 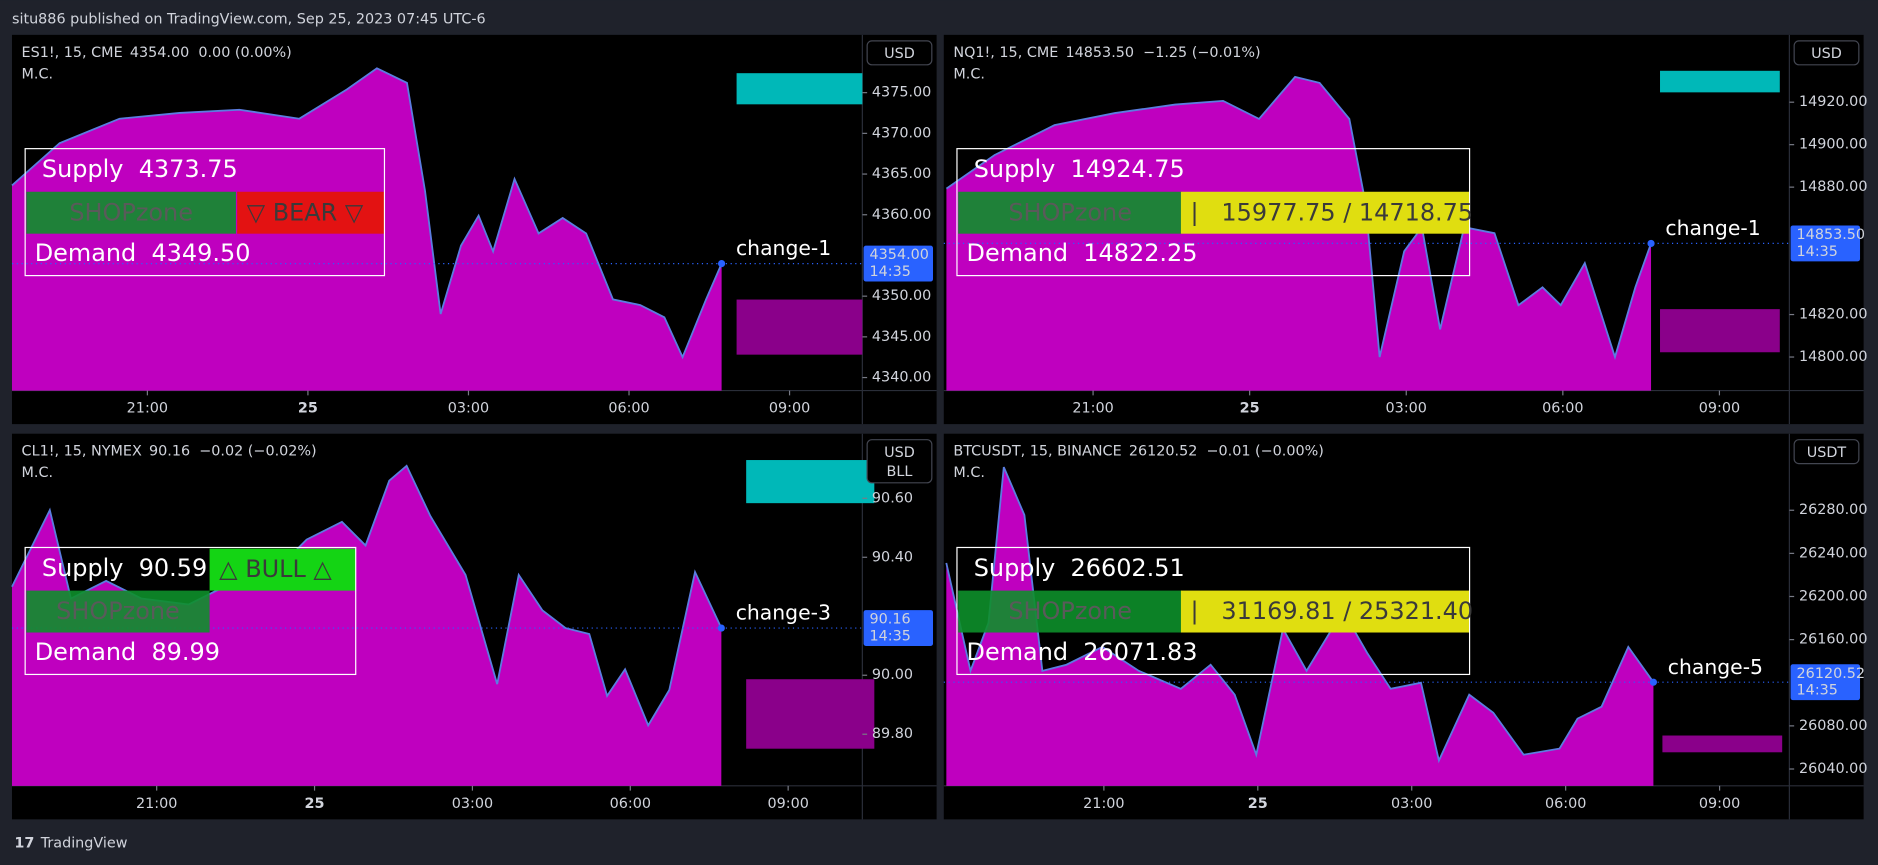 I want to click on y-tick-label: 14800.00, so click(x=1833, y=357).